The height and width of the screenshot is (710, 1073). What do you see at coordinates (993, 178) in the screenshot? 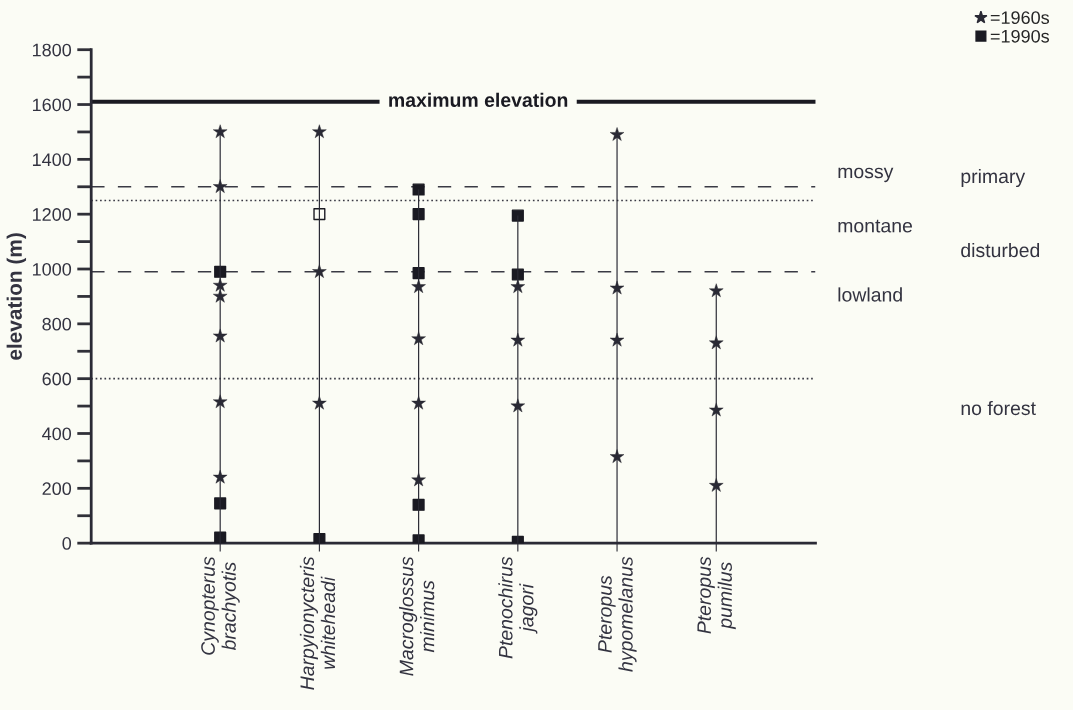
I see `text: primary` at bounding box center [993, 178].